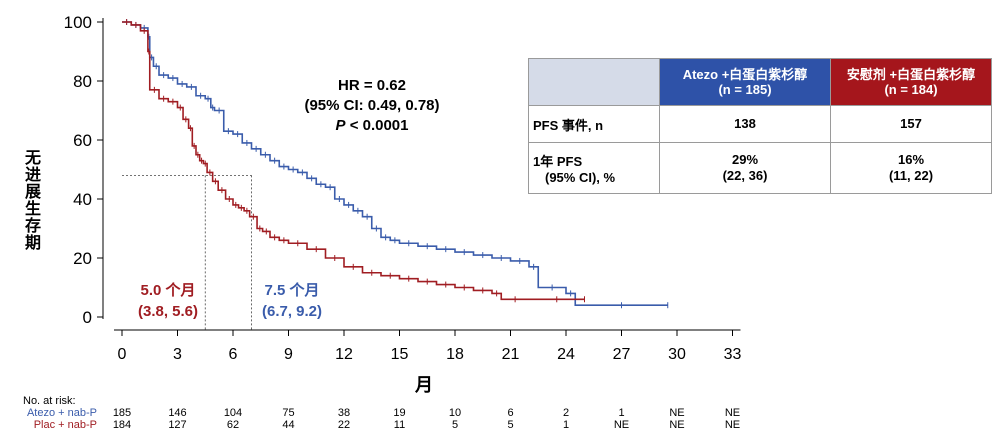 The image size is (1000, 439). Describe the element at coordinates (745, 124) in the screenshot. I see `cell-atezo-events: 138` at that location.